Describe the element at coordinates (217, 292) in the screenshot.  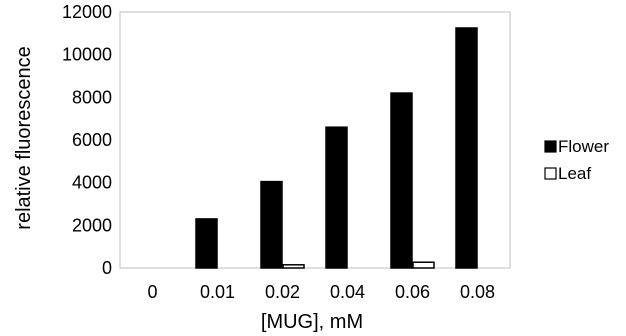
I see `x-tick-label: 0.01` at that location.